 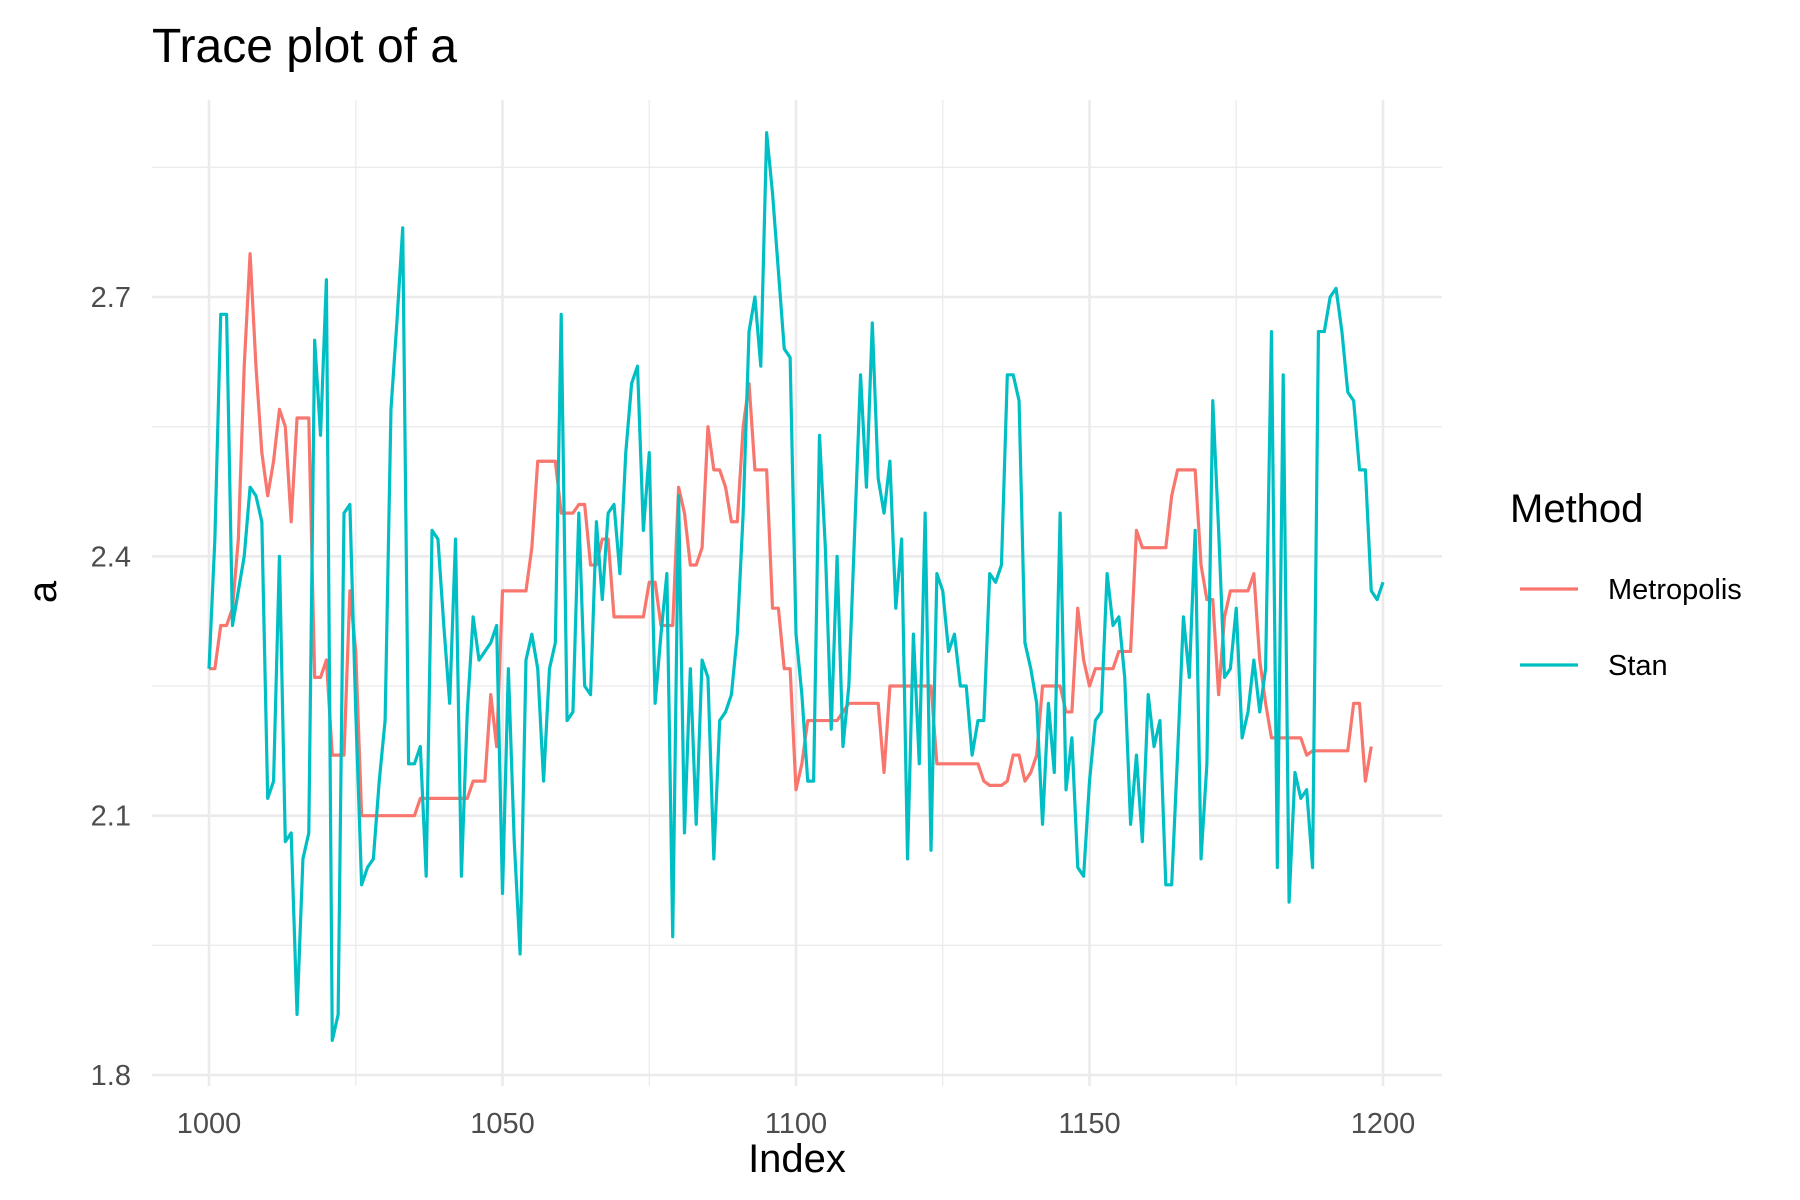 I want to click on x-axis-title: Index, so click(x=797, y=1159).